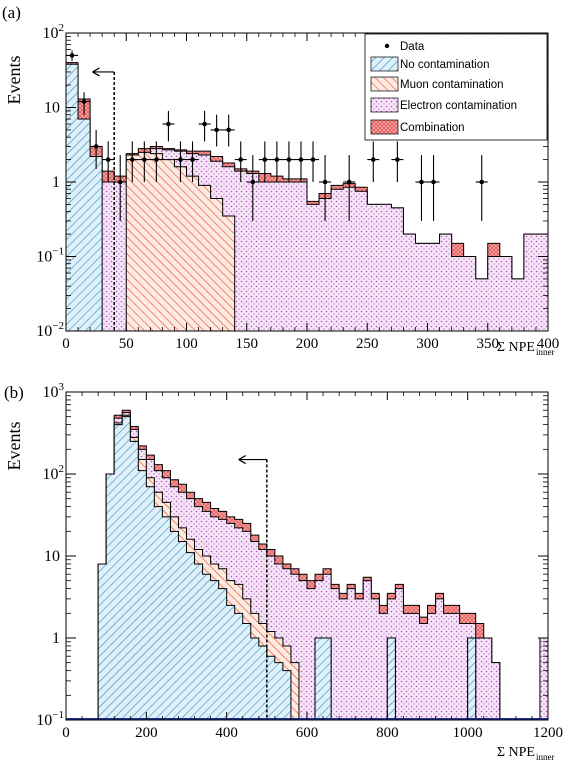  I want to click on x-tick-label: 50, so click(126, 344).